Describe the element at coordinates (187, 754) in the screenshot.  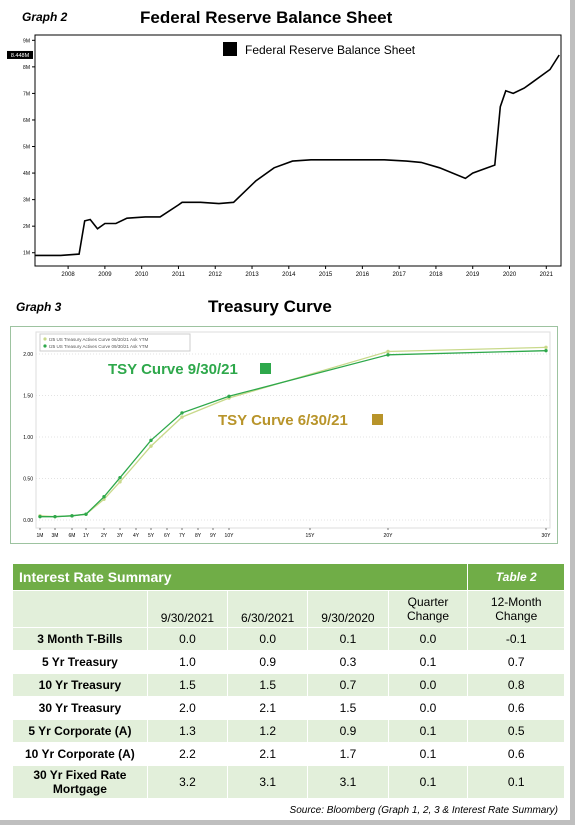
I see `table-cell: 2.2` at that location.